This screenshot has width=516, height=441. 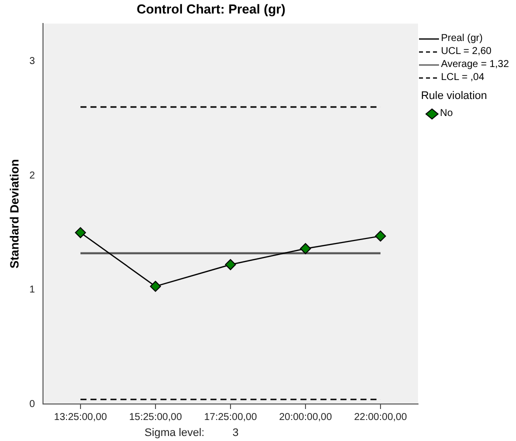 I want to click on chart-title: Control Chart: Preal (gr), so click(x=211, y=8).